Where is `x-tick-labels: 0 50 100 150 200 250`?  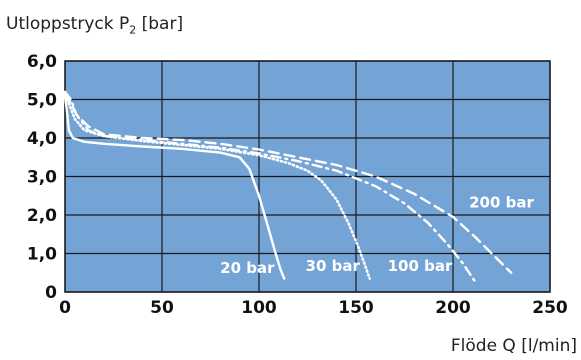
x-tick-labels: 0 50 100 150 200 250 is located at coordinates (313, 308).